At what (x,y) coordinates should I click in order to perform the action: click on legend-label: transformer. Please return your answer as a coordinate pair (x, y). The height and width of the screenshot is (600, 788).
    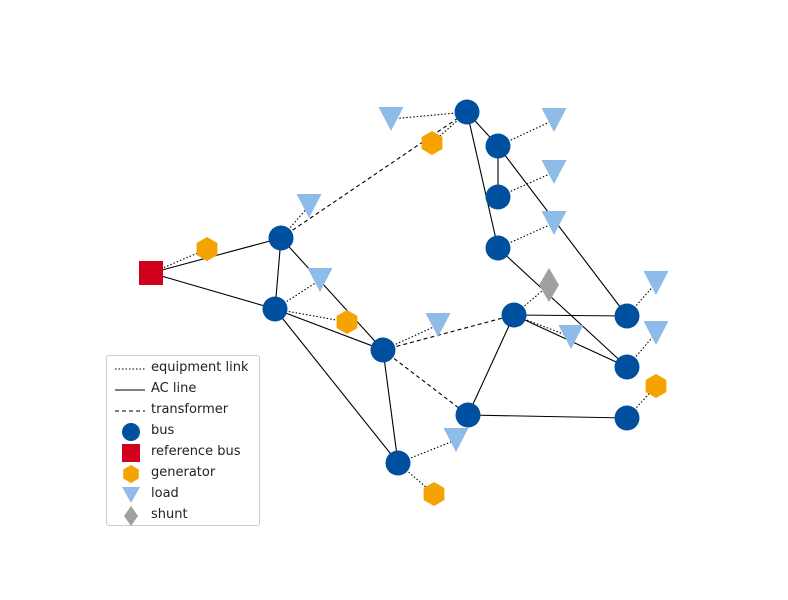
    Looking at the image, I should click on (190, 409).